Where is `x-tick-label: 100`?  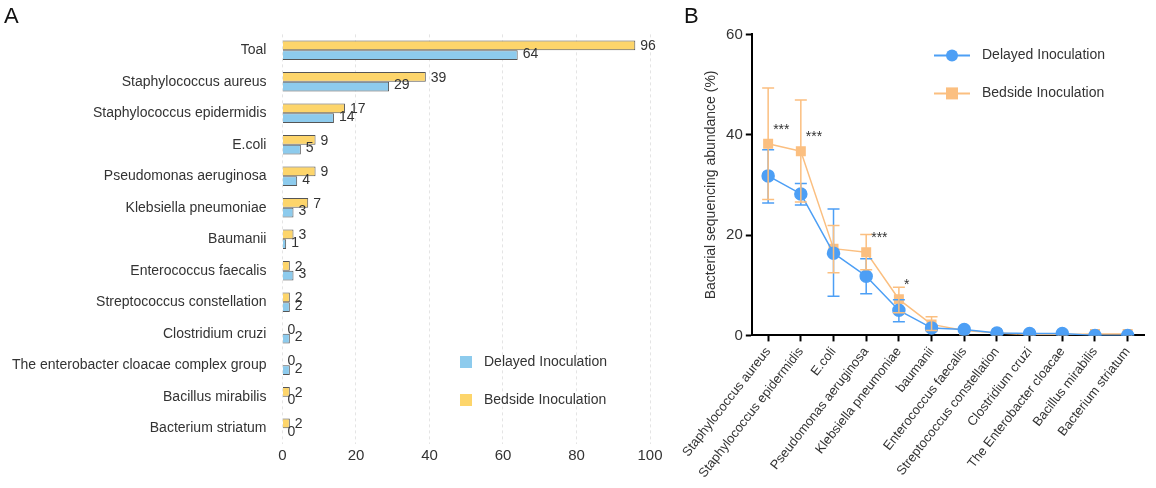 x-tick-label: 100 is located at coordinates (650, 455).